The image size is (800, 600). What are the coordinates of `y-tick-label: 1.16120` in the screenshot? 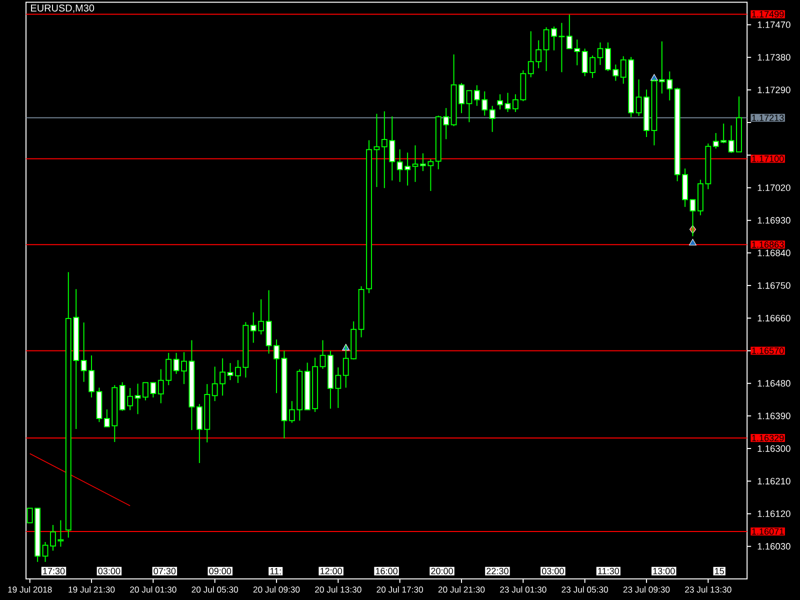 It's located at (774, 514).